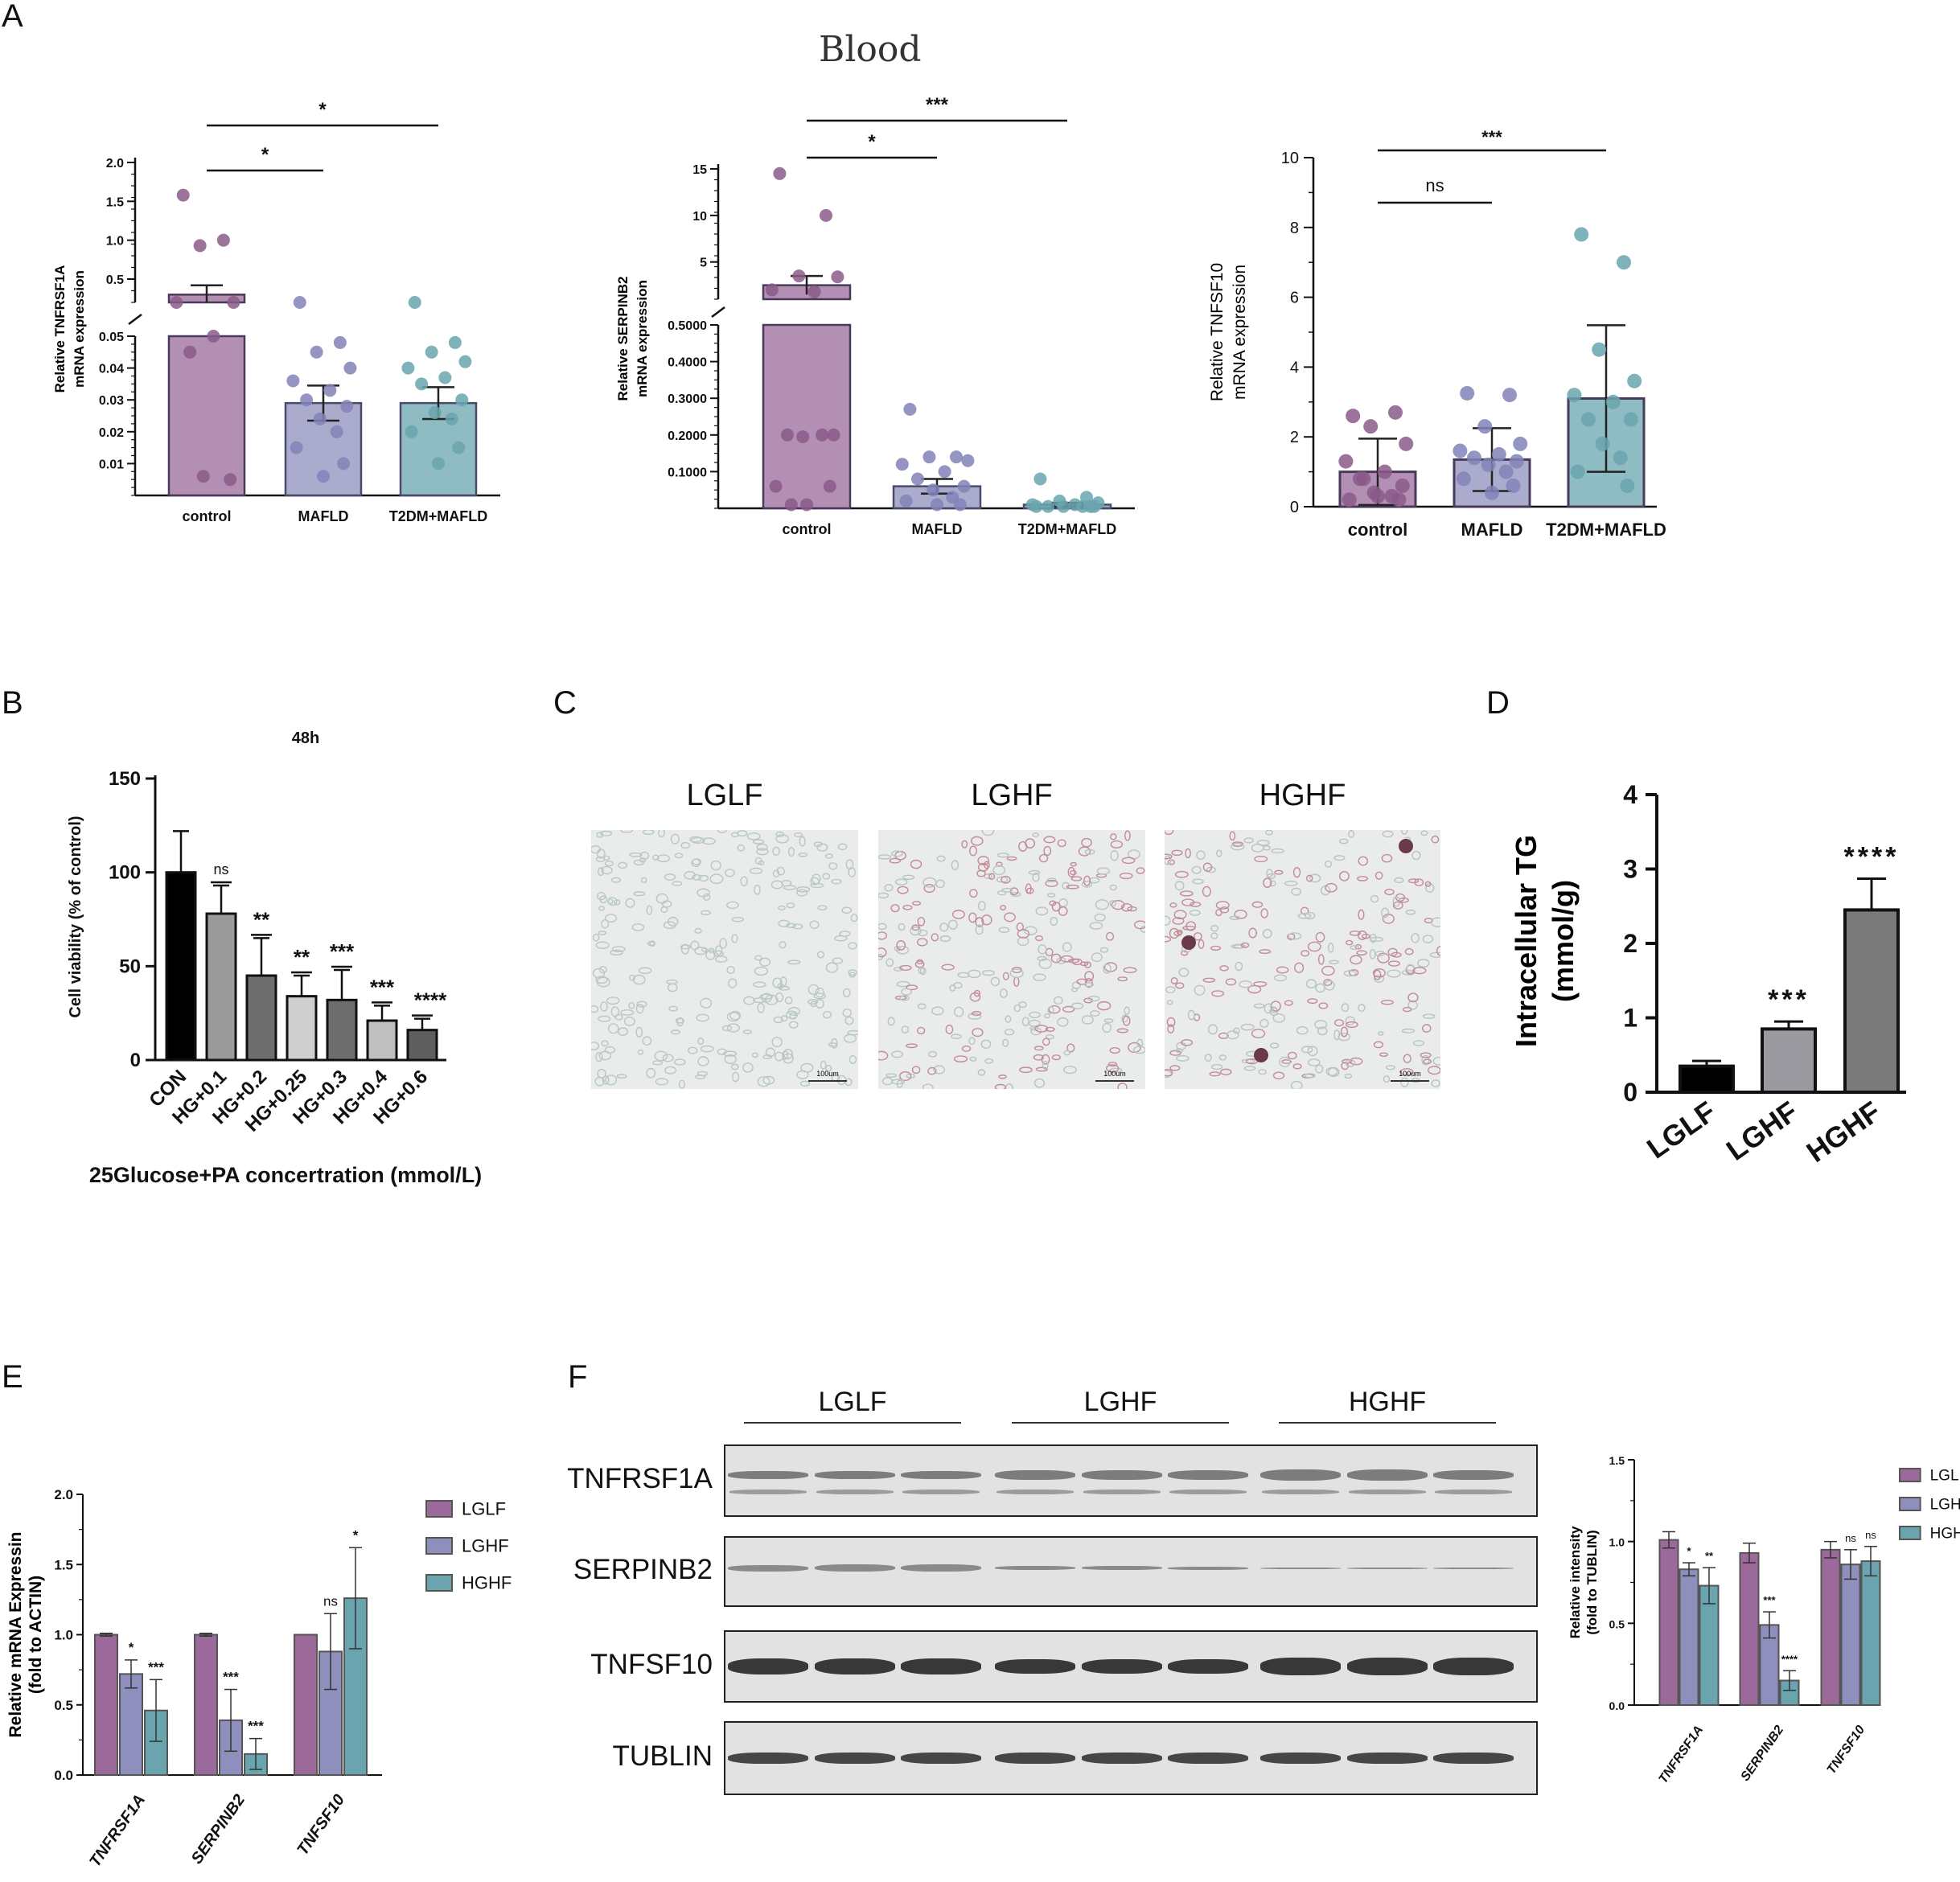  What do you see at coordinates (1617, 1542) in the screenshot?
I see `y-tick-label: 1.0` at bounding box center [1617, 1542].